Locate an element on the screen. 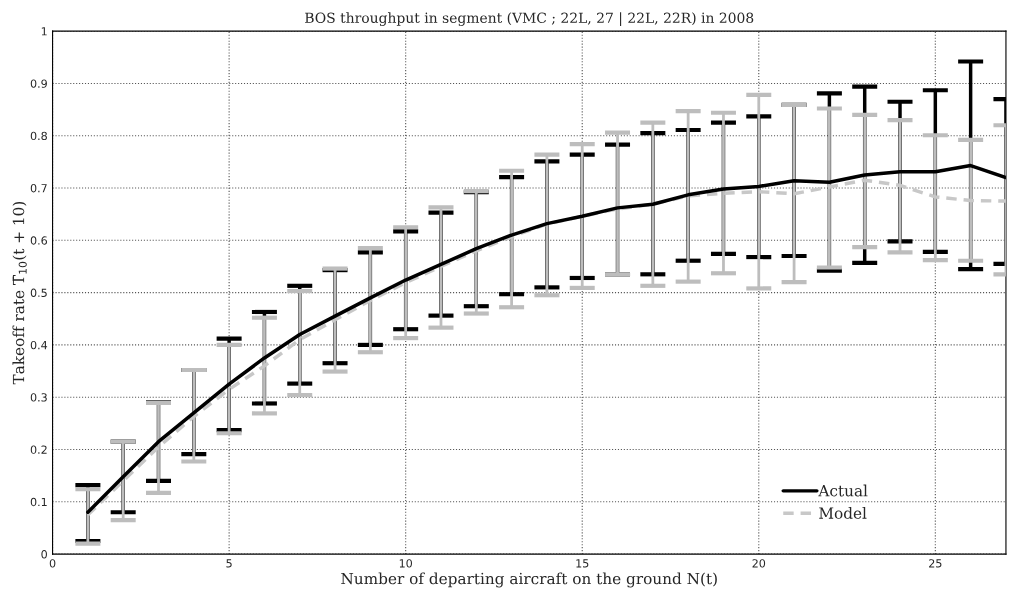  y-tick-label: 0.2 is located at coordinates (38, 449).